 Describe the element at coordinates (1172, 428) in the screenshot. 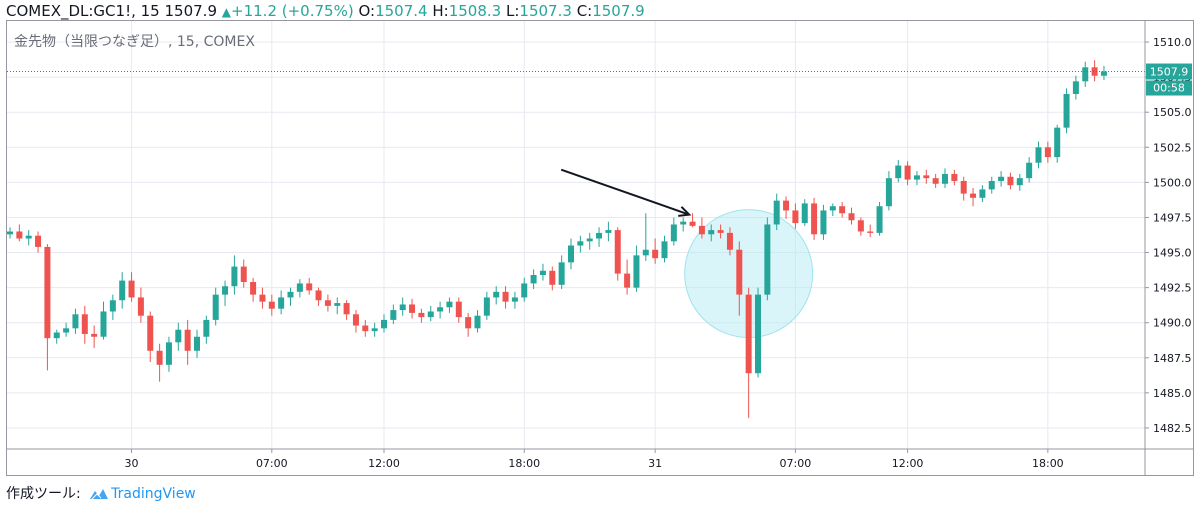

I see `y-tick-label: 1482.5` at that location.